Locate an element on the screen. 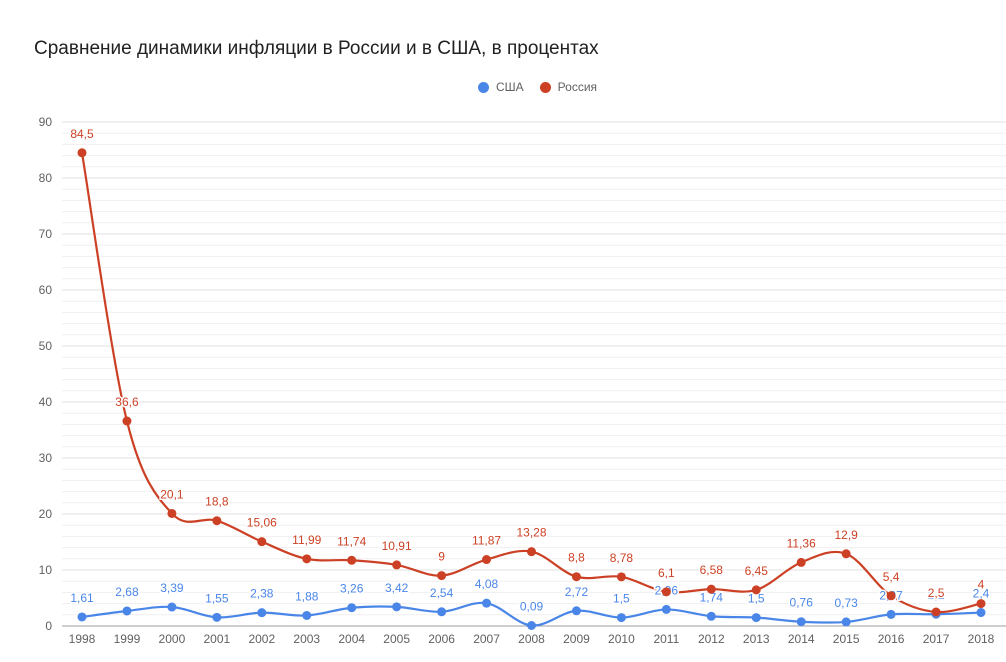  data-label-russia: 11,99 is located at coordinates (306, 540).